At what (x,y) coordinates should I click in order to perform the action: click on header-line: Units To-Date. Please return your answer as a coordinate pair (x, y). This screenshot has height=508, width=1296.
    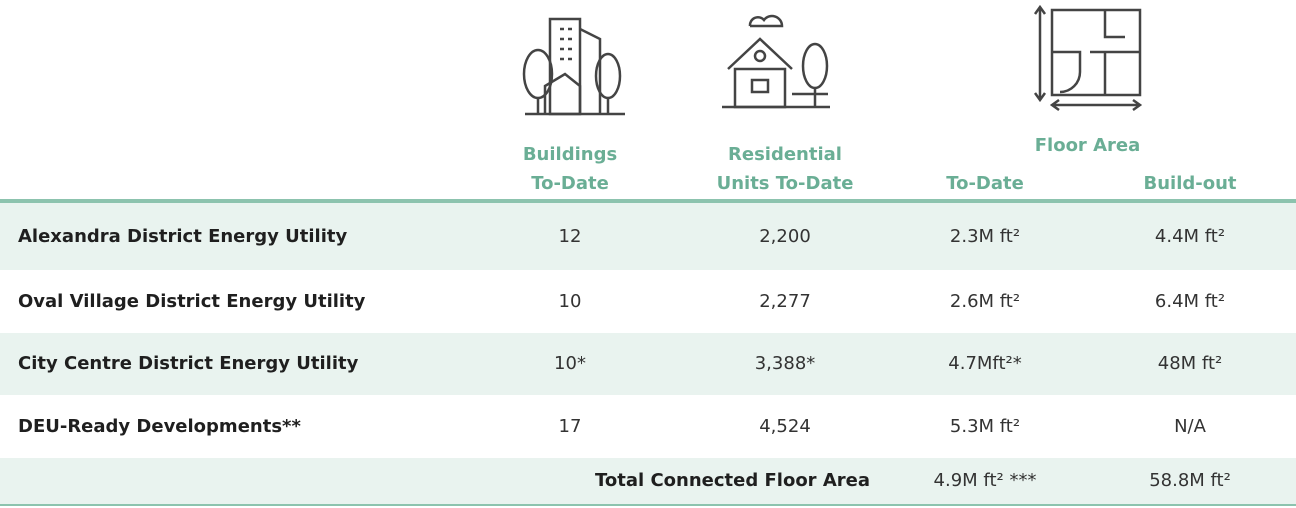
    Looking at the image, I should click on (785, 183).